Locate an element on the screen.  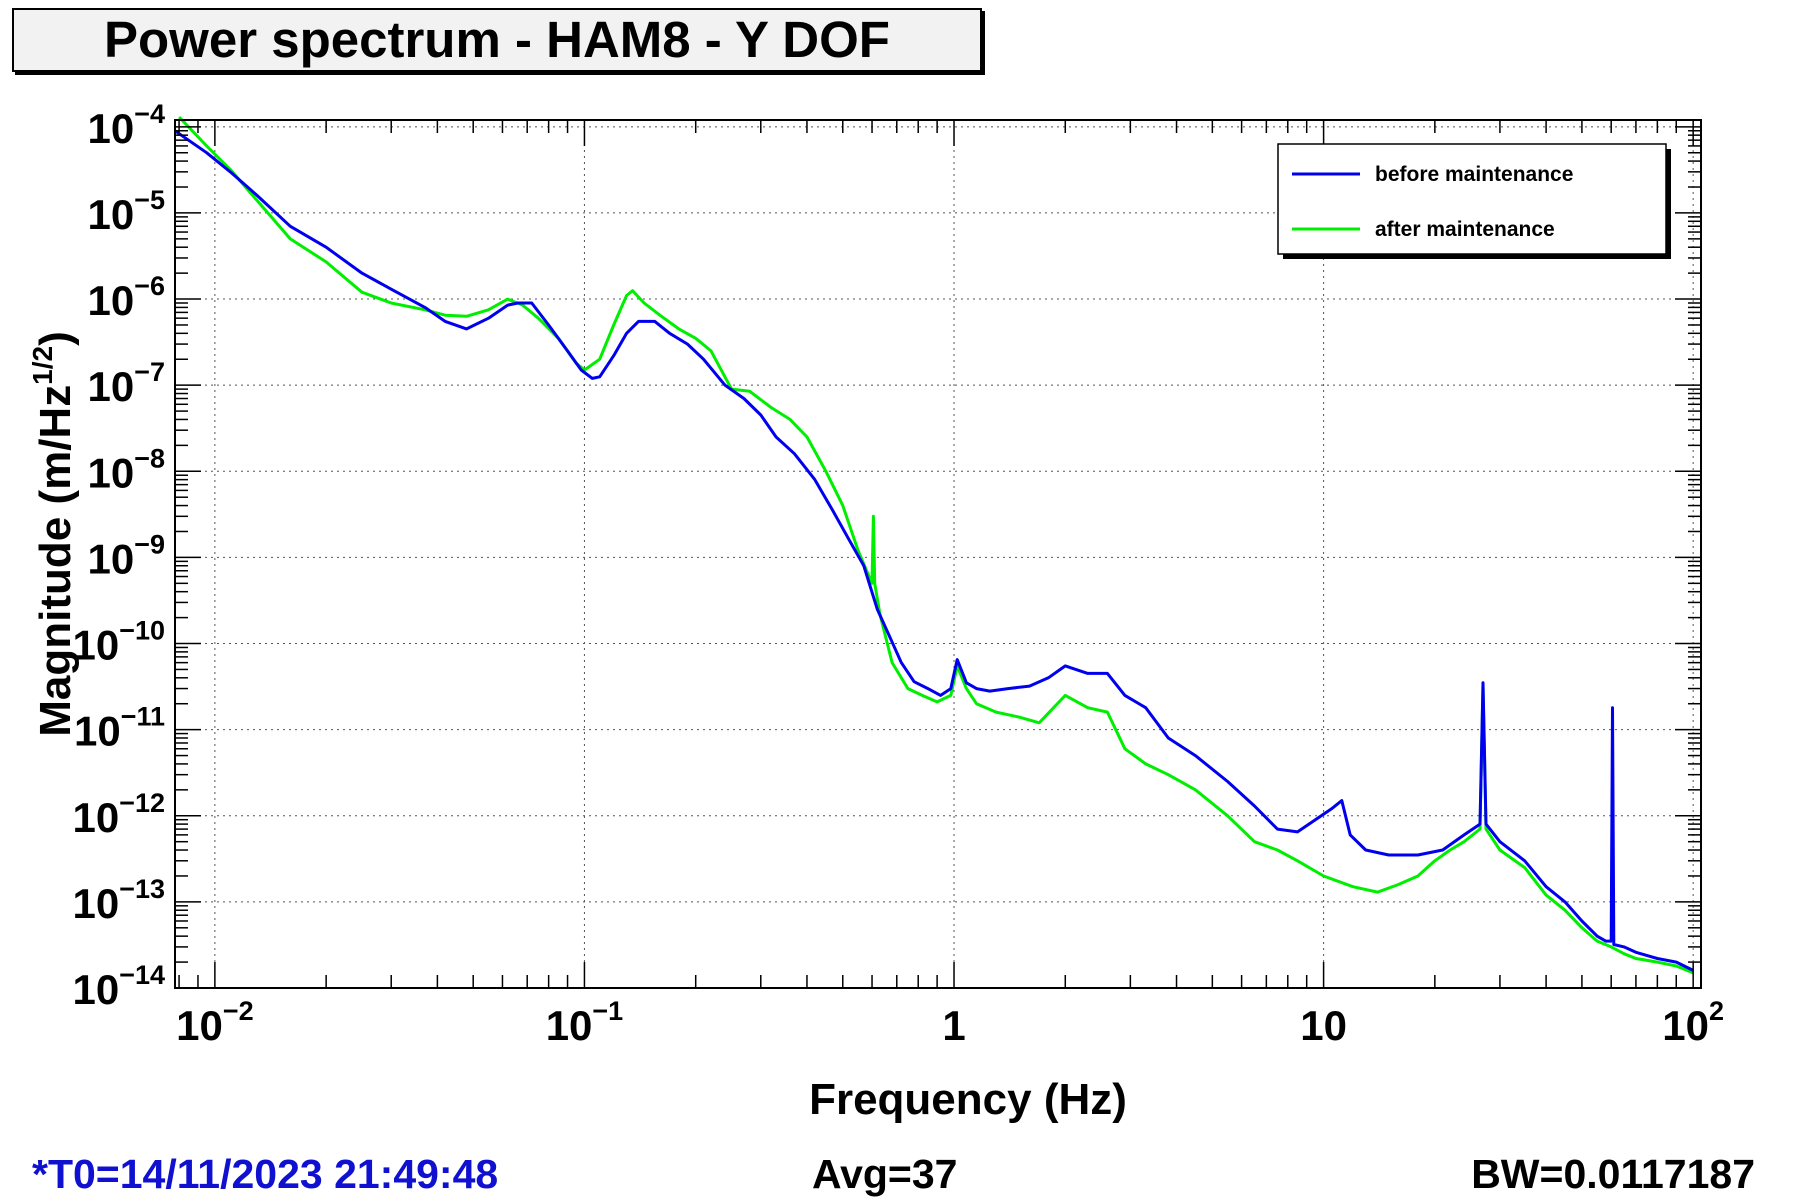
legend-box is located at coordinates (1472, 199).